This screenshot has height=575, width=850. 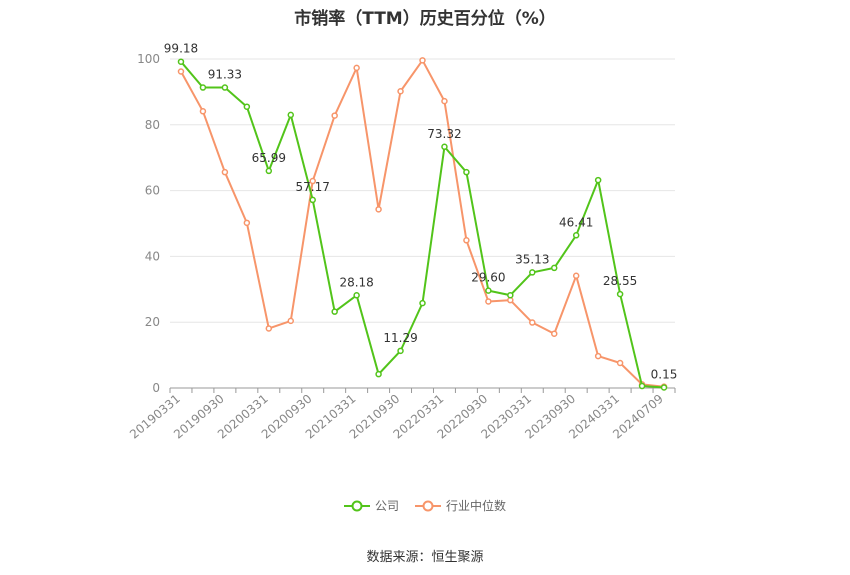 What do you see at coordinates (269, 158) in the screenshot?
I see `data-label: 65.99` at bounding box center [269, 158].